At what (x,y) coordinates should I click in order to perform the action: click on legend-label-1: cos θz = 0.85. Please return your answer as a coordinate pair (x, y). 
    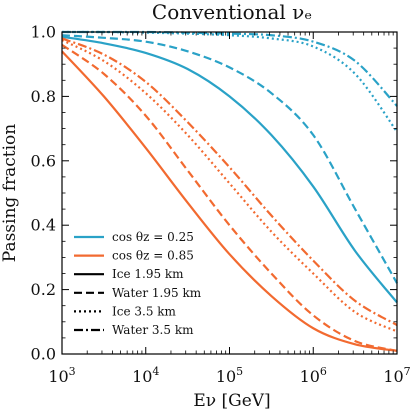
    Looking at the image, I should click on (153, 256).